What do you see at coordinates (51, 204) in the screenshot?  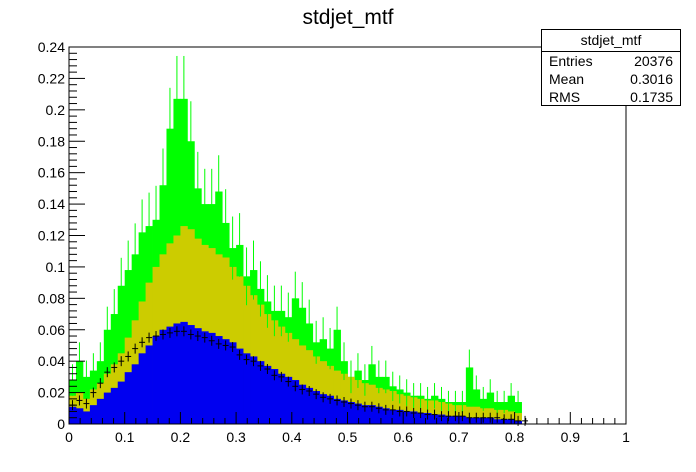 I see `y-tick-label-7: 0.14` at bounding box center [51, 204].